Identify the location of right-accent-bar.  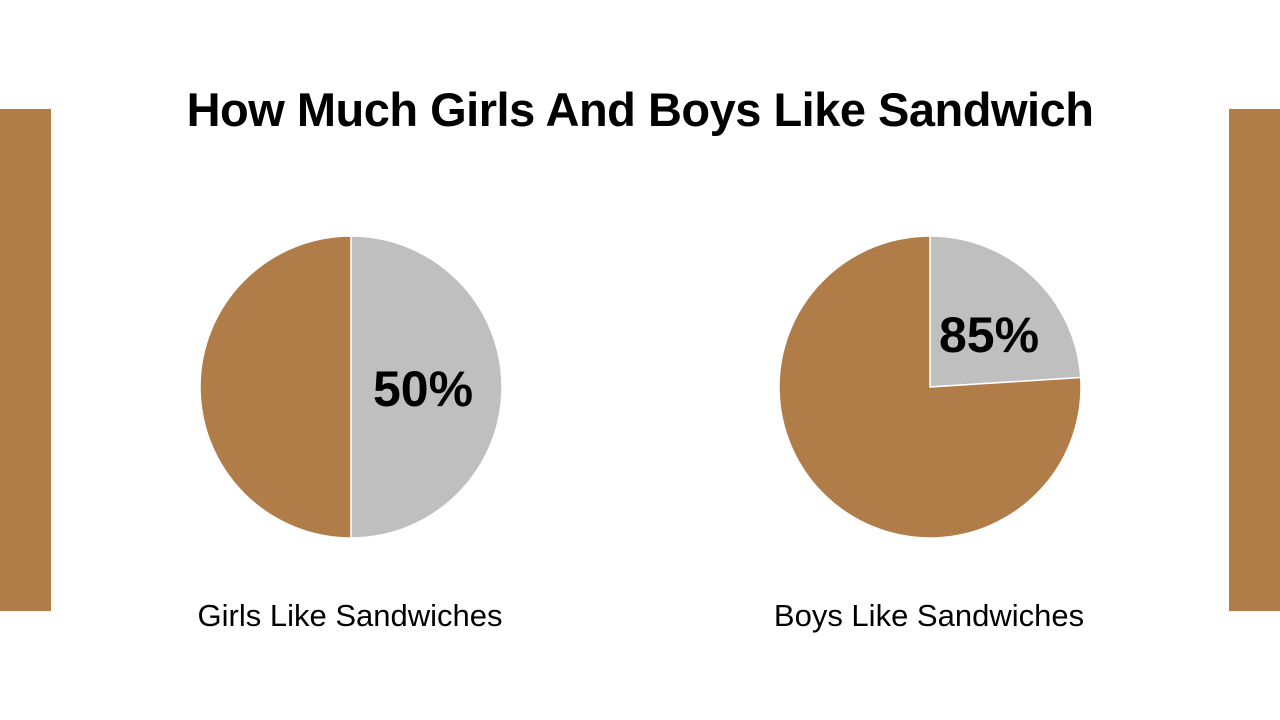
(1254, 360).